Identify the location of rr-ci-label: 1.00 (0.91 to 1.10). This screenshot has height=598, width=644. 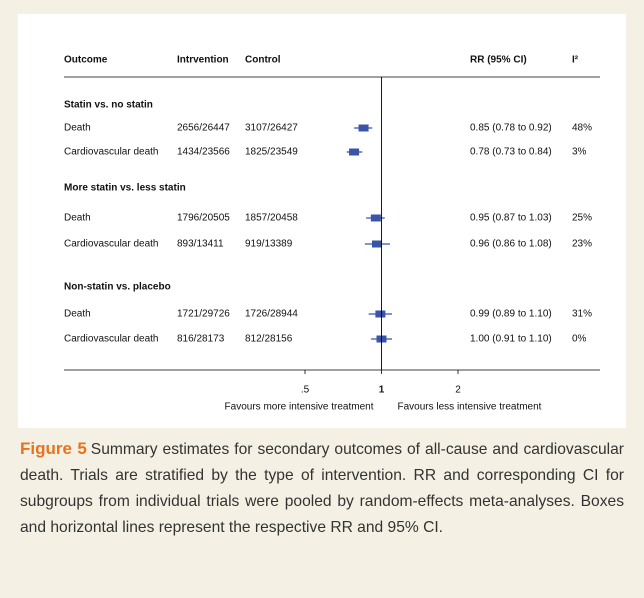
(511, 339).